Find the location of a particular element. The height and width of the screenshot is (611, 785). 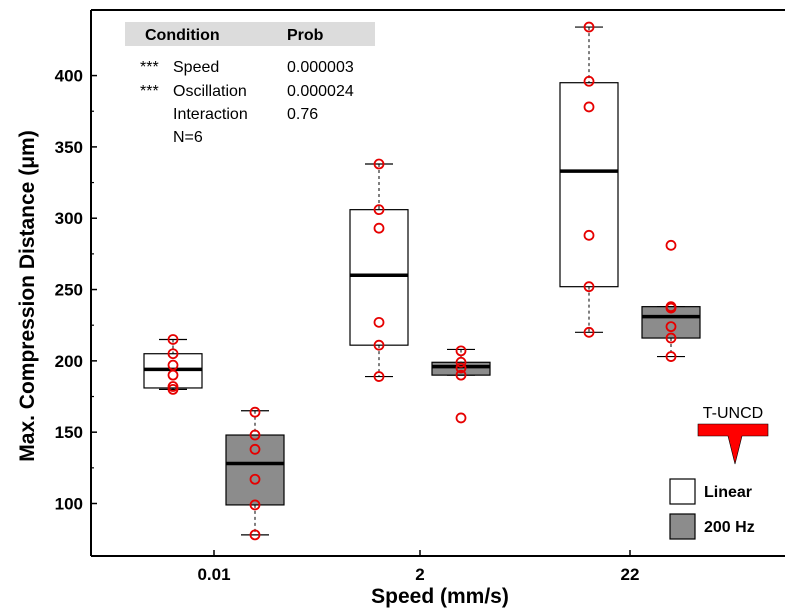

y-tick-label: 150 is located at coordinates (69, 432).